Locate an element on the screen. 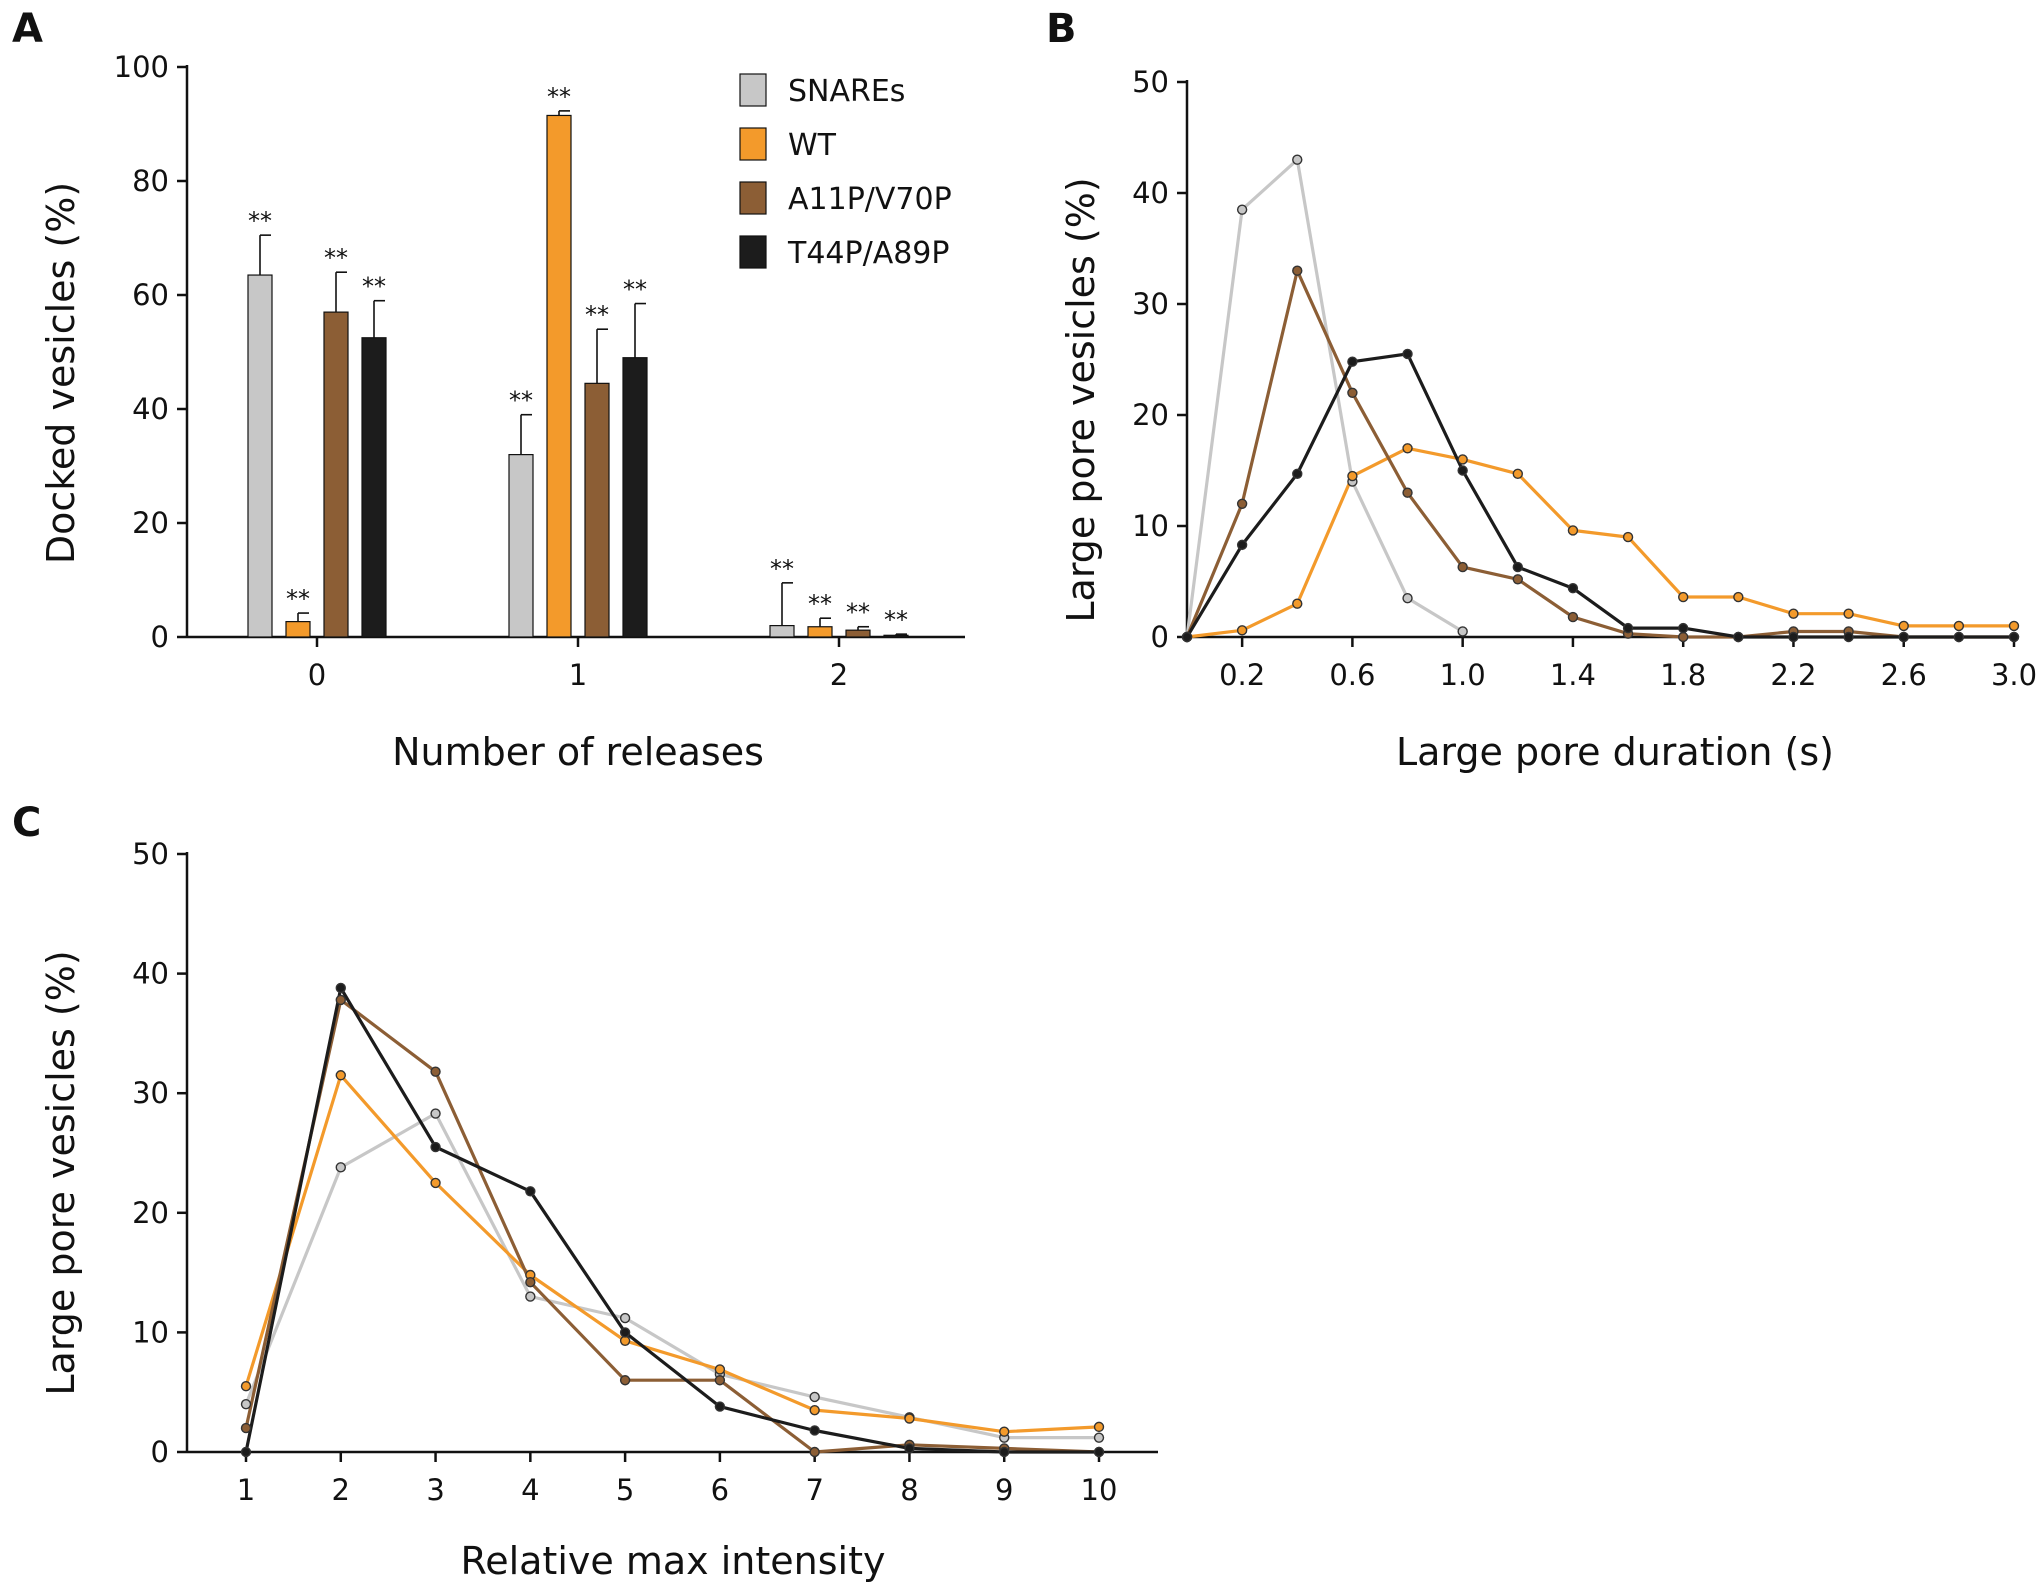 The width and height of the screenshot is (2042, 1589). chart-c-ytick-label: 40 is located at coordinates (150, 974).